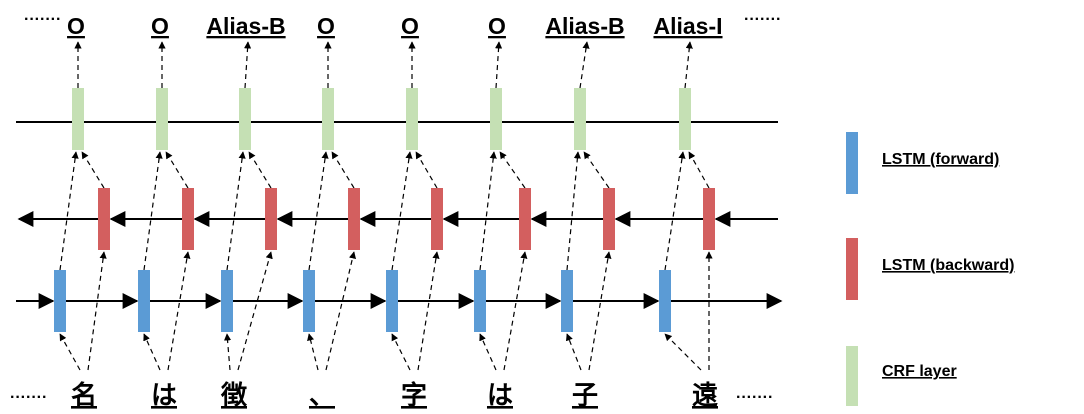 The image size is (1084, 414). What do you see at coordinates (322, 396) in the screenshot?
I see `input-token-3: 、` at bounding box center [322, 396].